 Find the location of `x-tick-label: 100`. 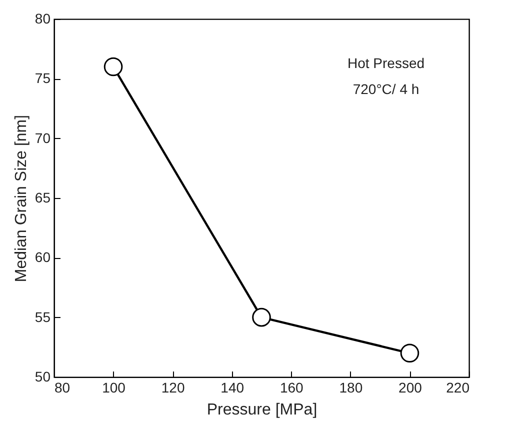

x-tick-label: 100 is located at coordinates (114, 388).